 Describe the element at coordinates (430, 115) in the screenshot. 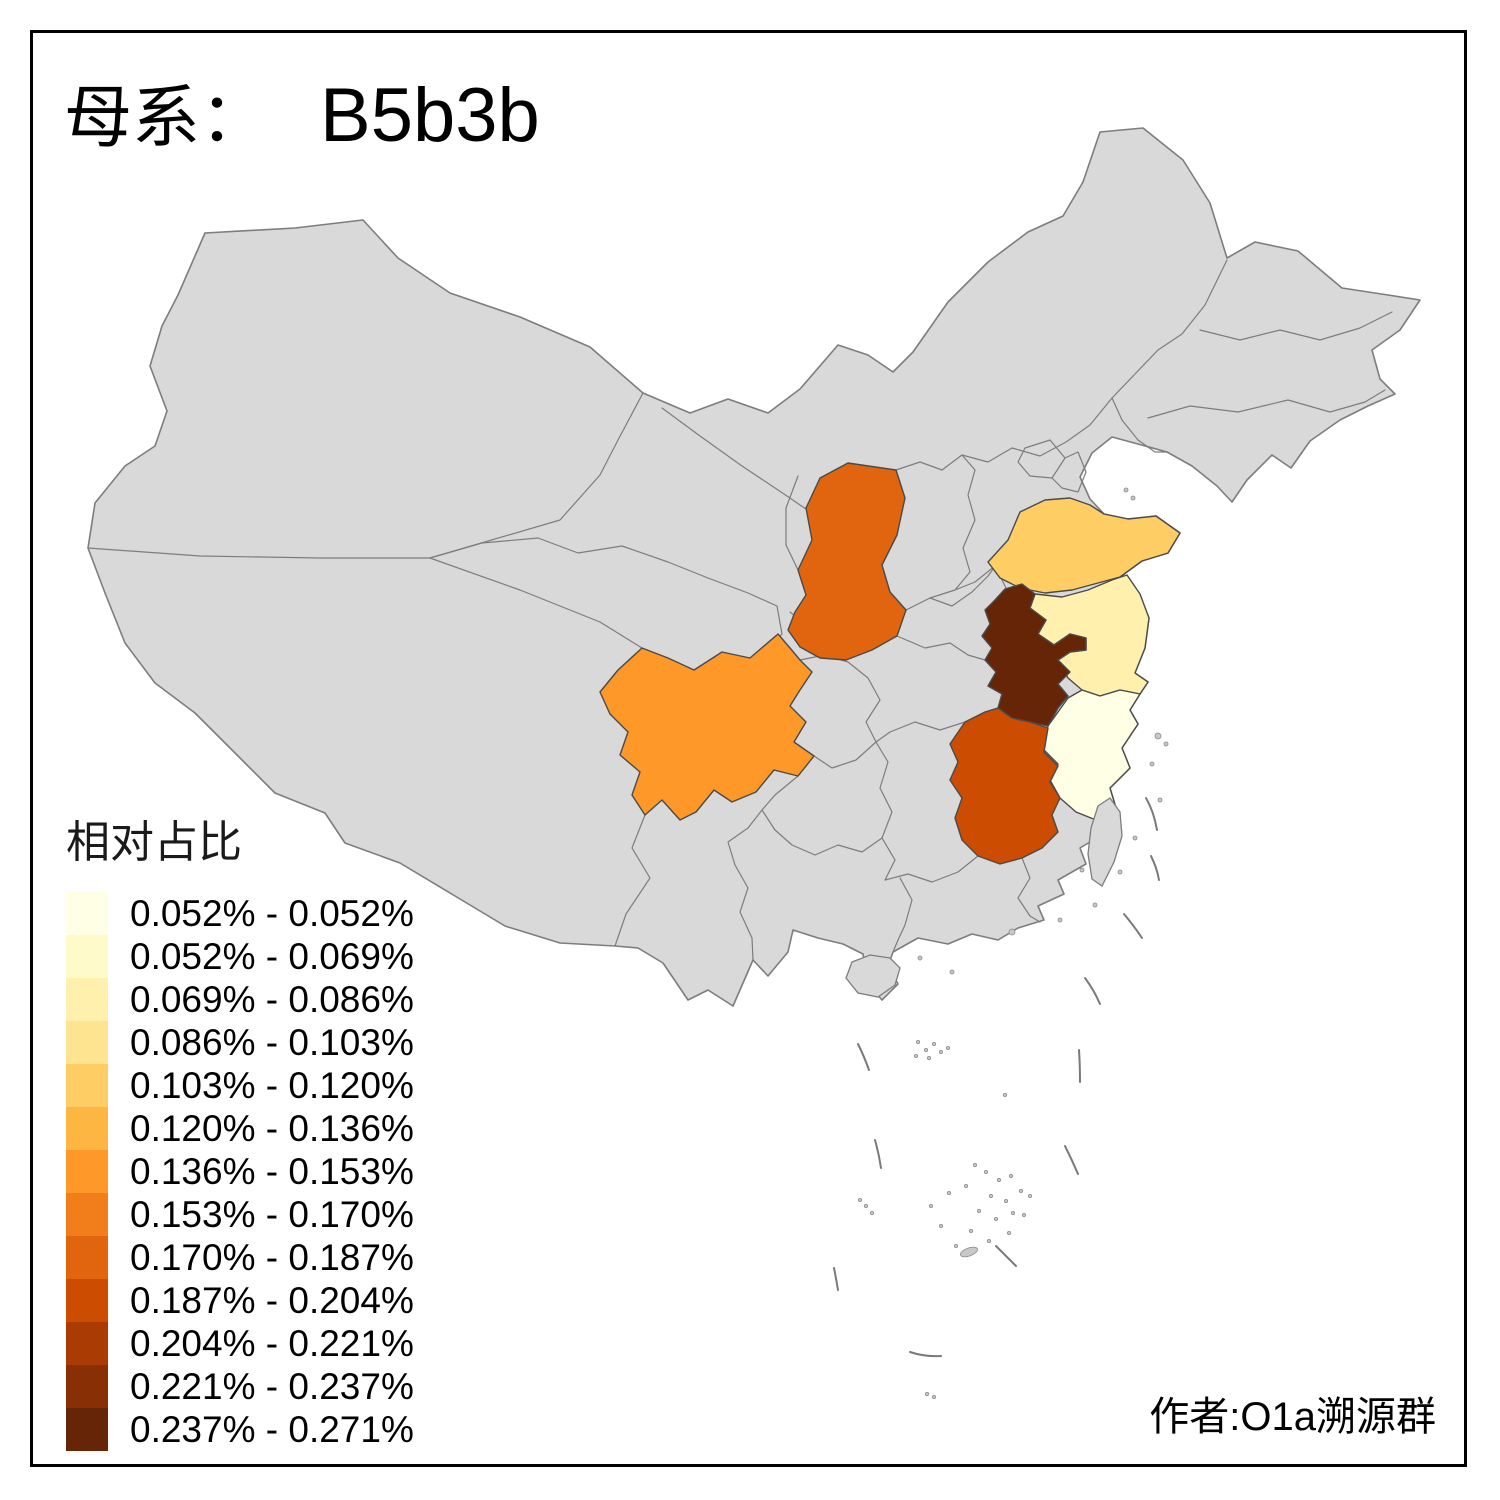

I see `title-haplogroup-value: B5b3b` at that location.